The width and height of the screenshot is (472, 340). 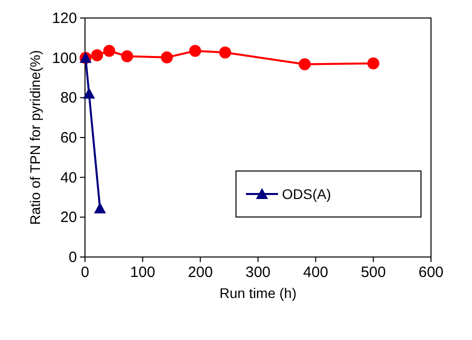 I want to click on x-tick-label: 400, so click(x=315, y=272).